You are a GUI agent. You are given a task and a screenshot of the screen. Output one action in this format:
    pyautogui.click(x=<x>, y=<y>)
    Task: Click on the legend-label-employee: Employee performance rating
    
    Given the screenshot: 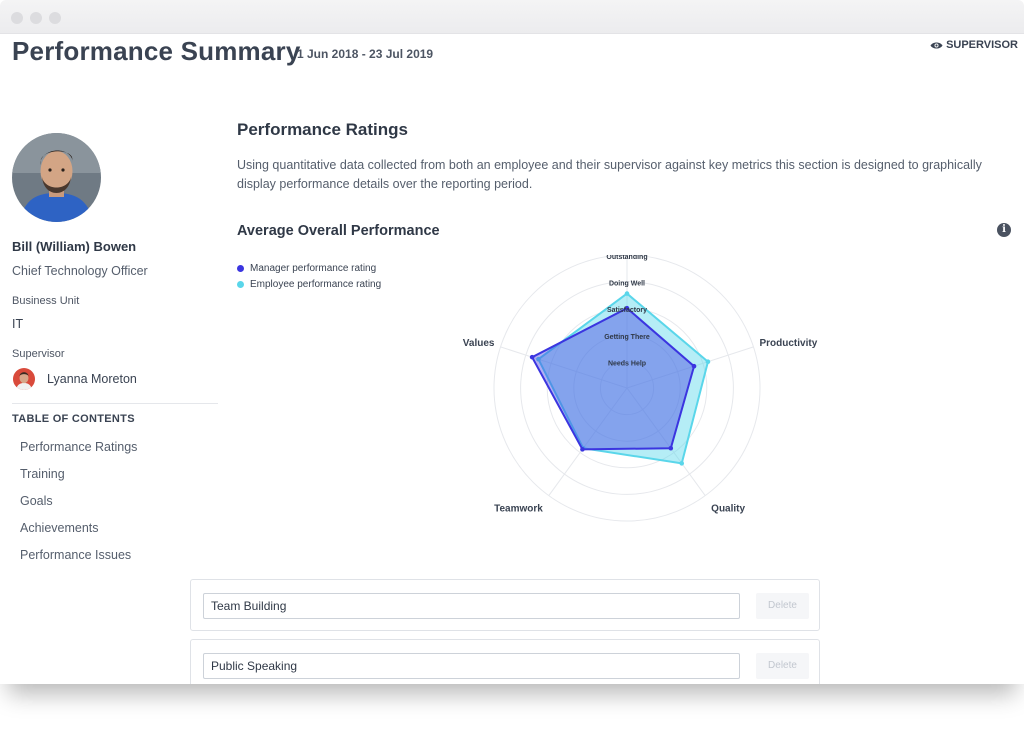 What is the action you would take?
    pyautogui.click(x=316, y=284)
    